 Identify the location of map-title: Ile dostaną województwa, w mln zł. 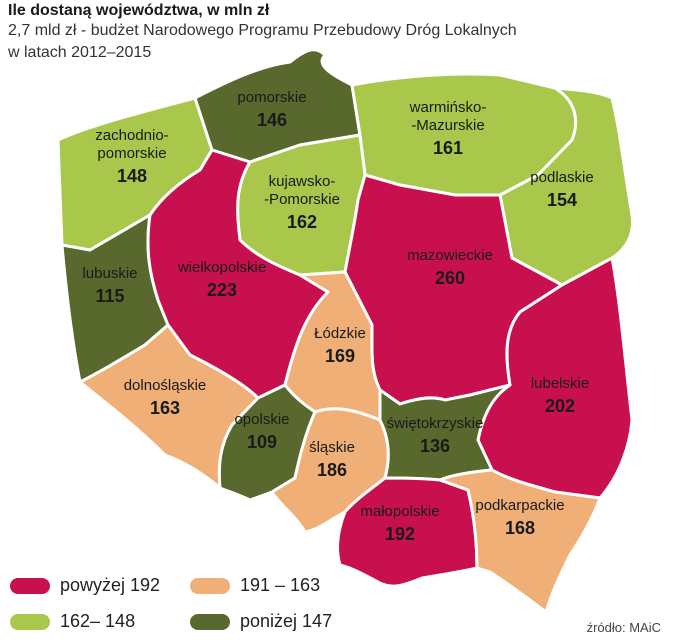
(139, 10).